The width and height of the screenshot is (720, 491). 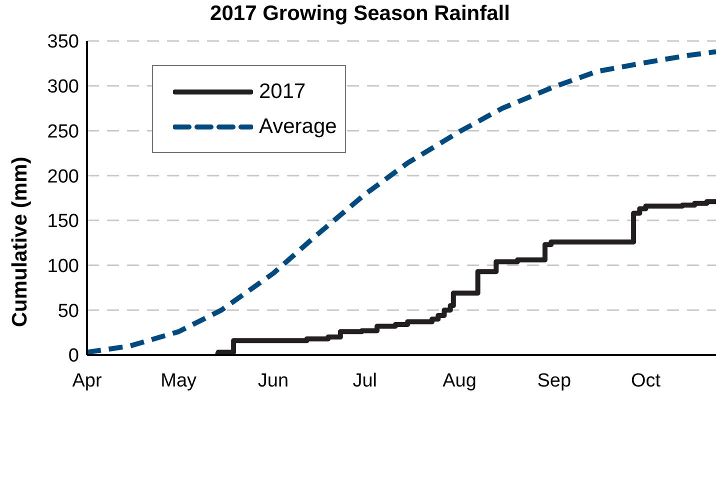 I want to click on y-tick-label: 0, so click(x=73, y=356).